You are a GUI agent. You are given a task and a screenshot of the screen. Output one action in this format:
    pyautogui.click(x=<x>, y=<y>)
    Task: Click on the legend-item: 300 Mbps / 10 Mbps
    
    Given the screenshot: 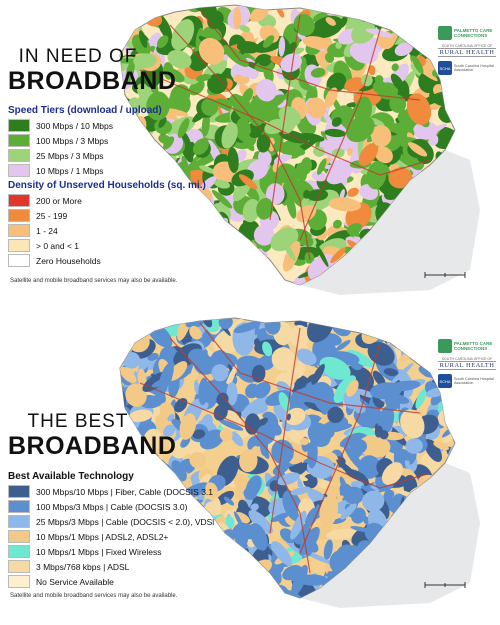 What is the action you would take?
    pyautogui.click(x=107, y=125)
    